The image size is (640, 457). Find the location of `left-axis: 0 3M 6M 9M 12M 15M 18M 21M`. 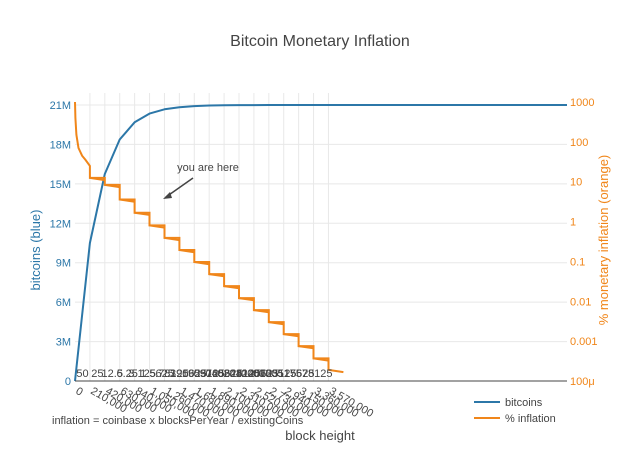

left-axis: 0 3M 6M 9M 12M 15M 18M 21M is located at coordinates (60, 244).